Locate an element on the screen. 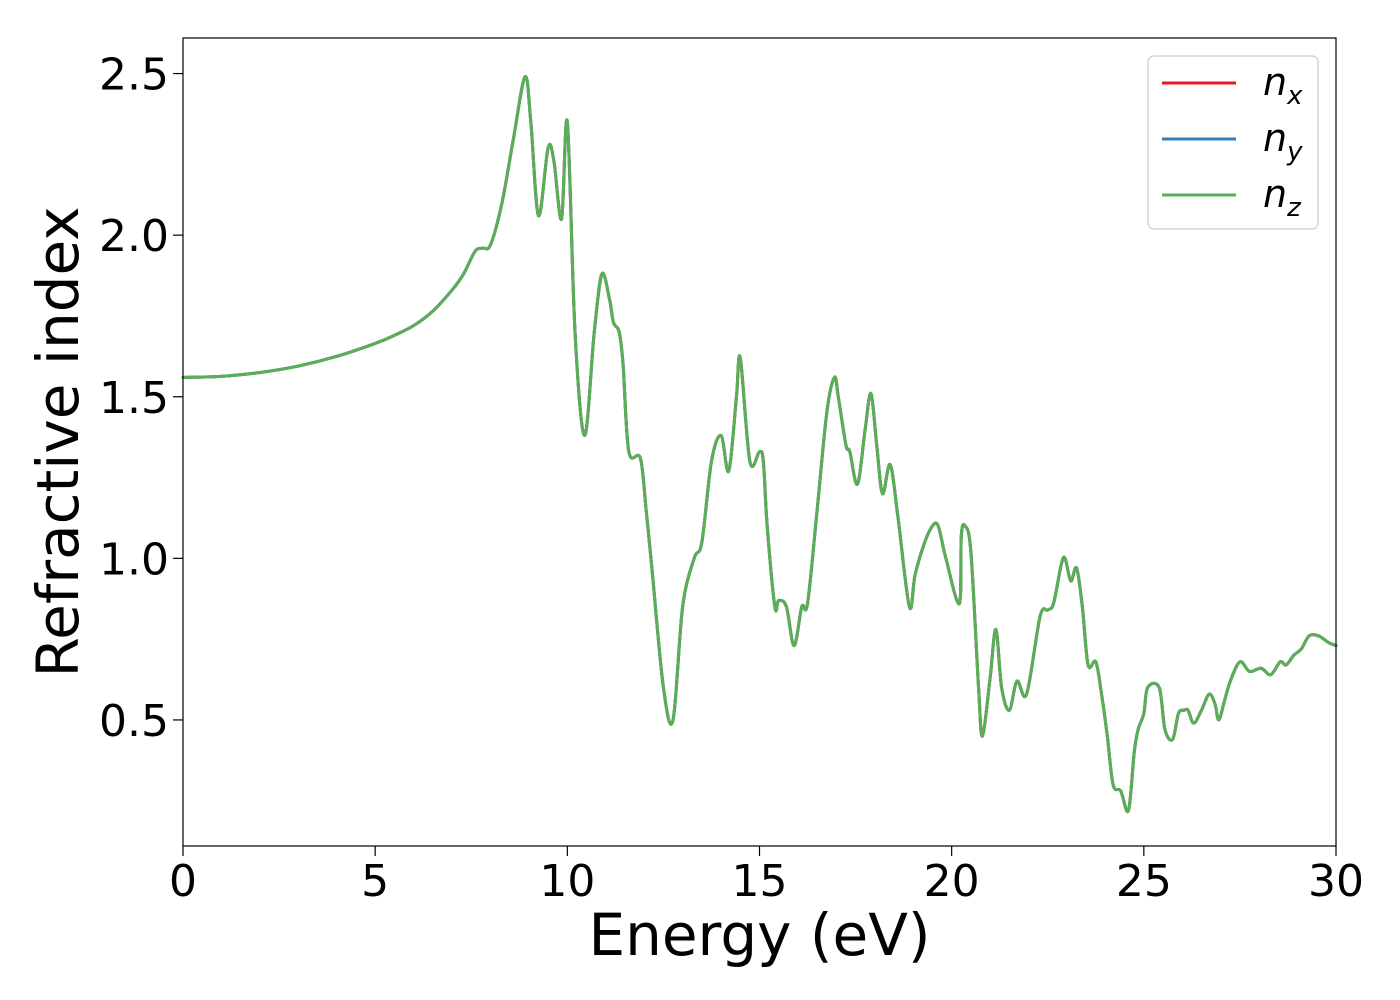 The height and width of the screenshot is (1000, 1400). y-axis-ticks: 0.5 1.0 1.5 2.0 2.5 is located at coordinates (141, 398).